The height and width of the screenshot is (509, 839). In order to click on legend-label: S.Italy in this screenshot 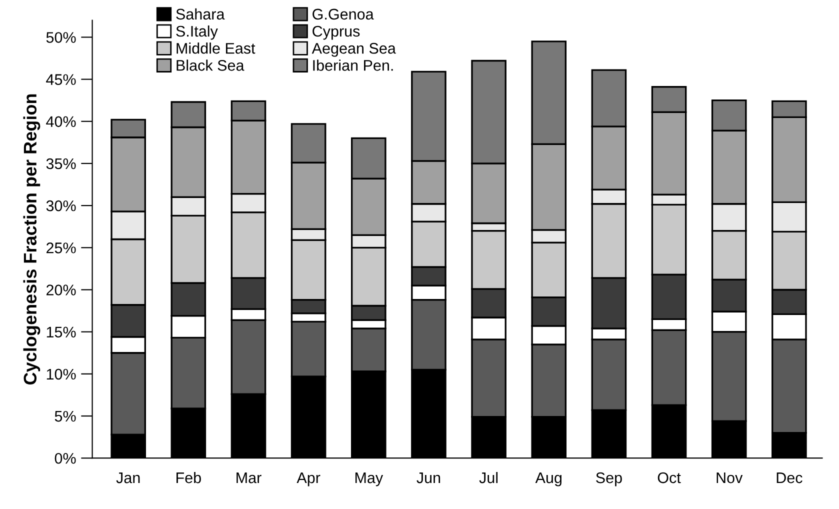, I will do `click(197, 32)`.